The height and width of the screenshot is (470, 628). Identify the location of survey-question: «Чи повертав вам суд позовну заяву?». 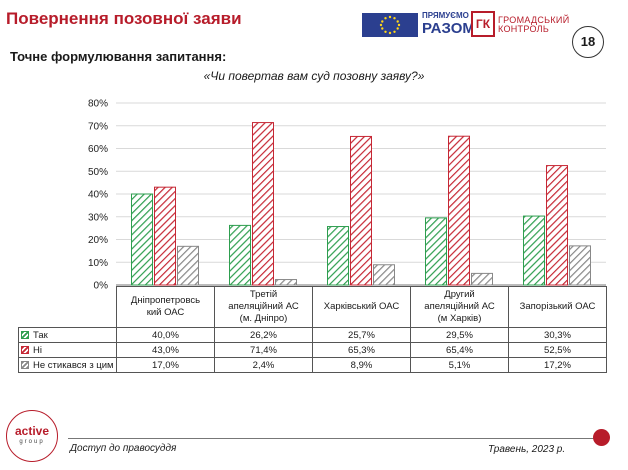
(314, 76).